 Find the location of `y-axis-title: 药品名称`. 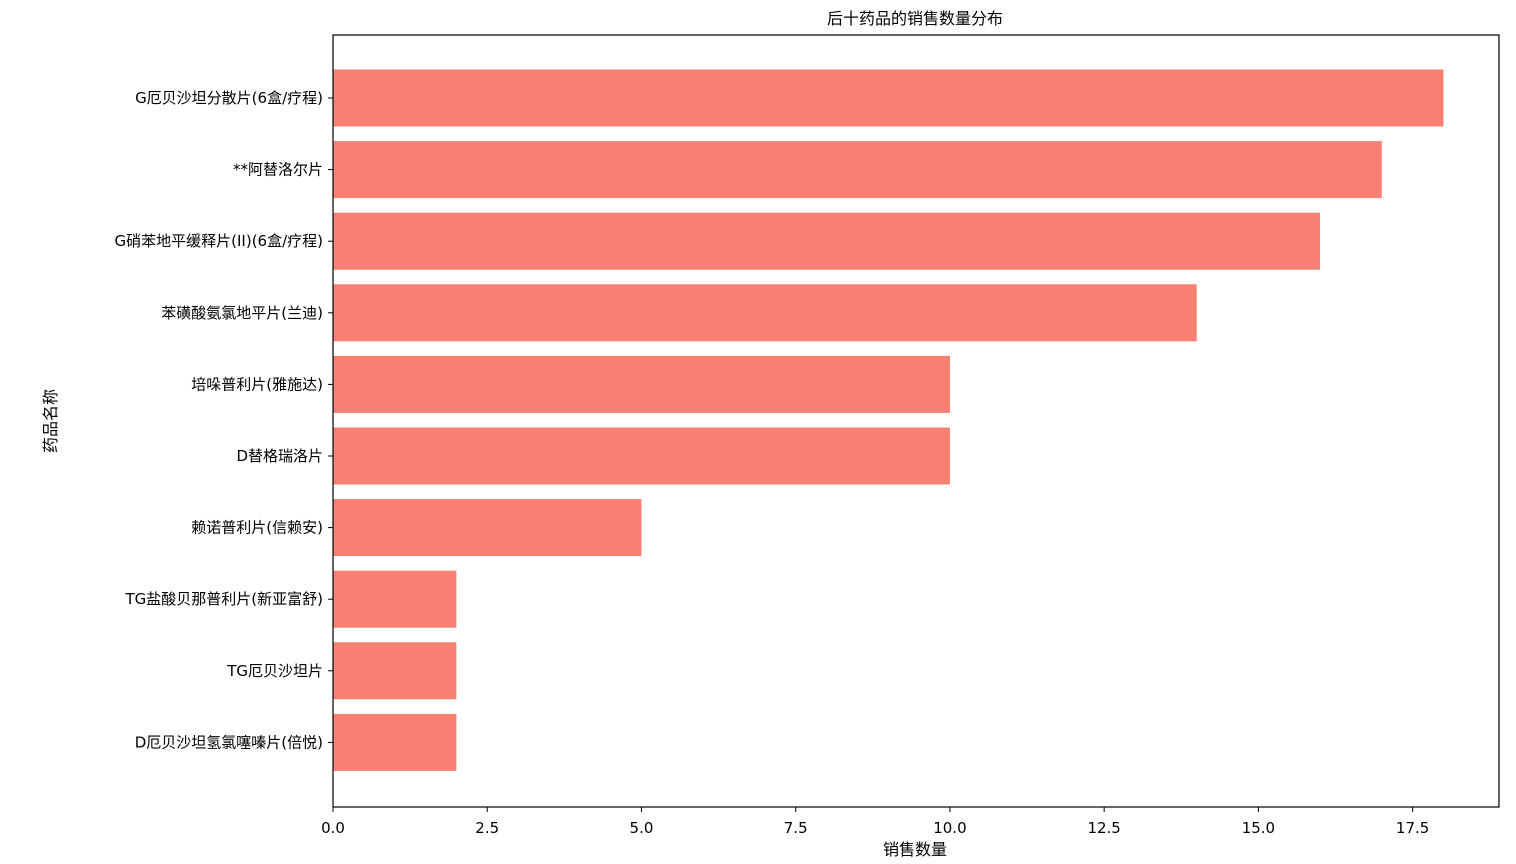

y-axis-title: 药品名称 is located at coordinates (50, 421).